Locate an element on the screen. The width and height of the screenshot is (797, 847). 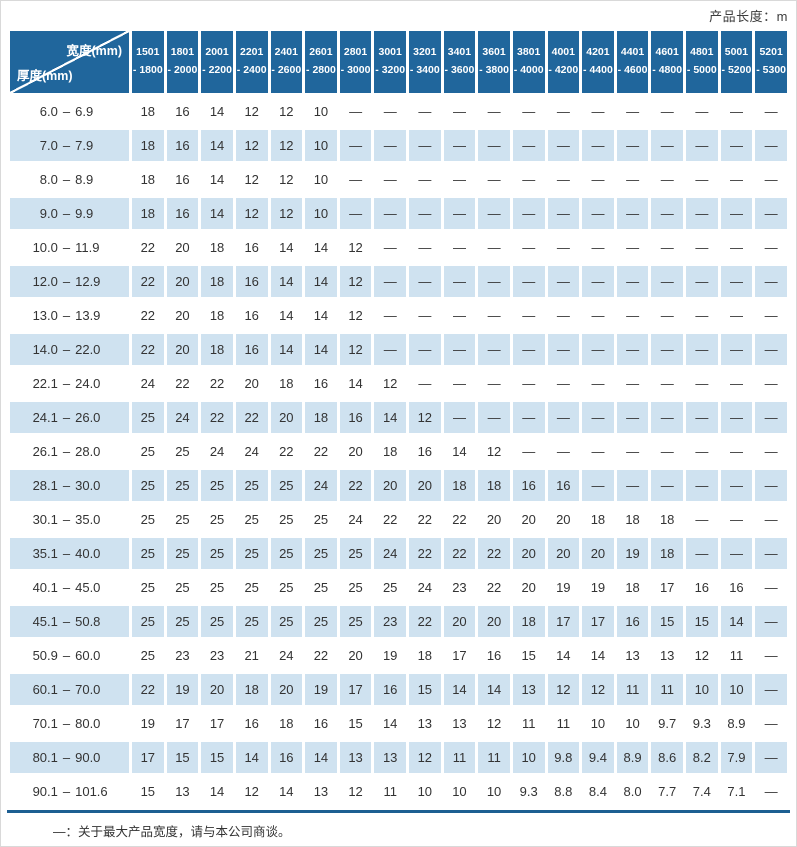
width-range-line2: - 4800 is located at coordinates (667, 70).